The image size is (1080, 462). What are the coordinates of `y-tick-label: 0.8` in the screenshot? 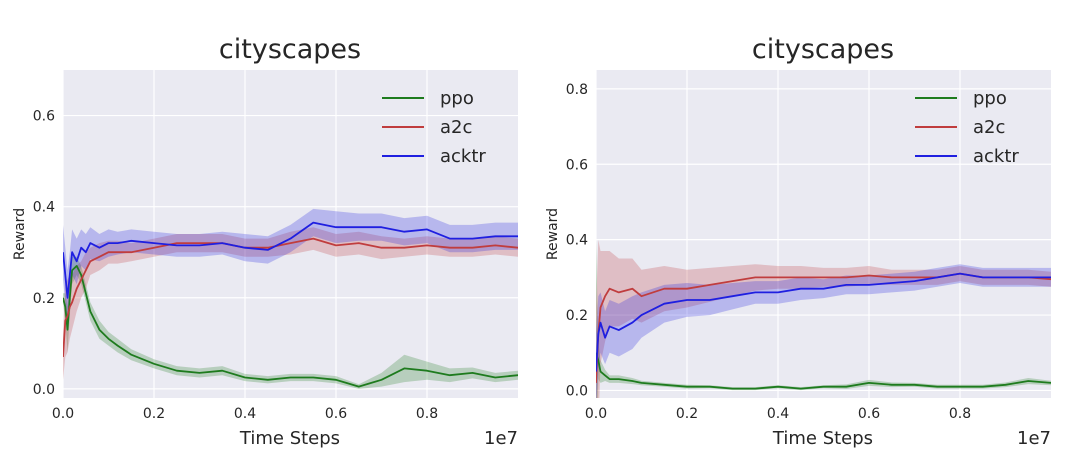 It's located at (577, 90).